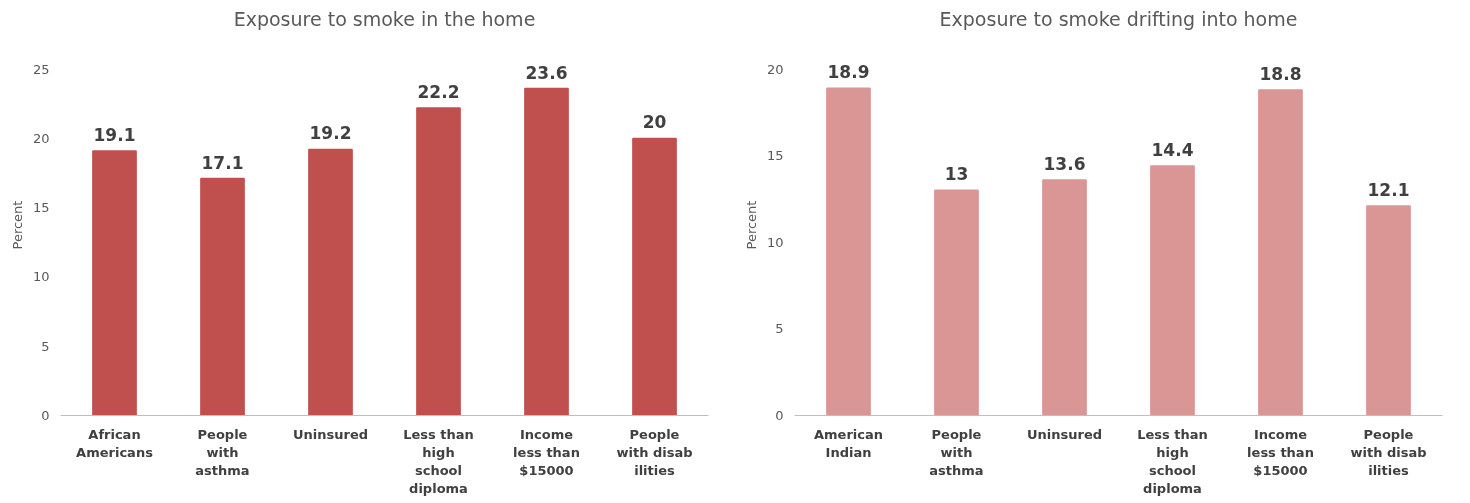 The height and width of the screenshot is (503, 1470). Describe the element at coordinates (1172, 150) in the screenshot. I see `data-label: 14.4` at that location.